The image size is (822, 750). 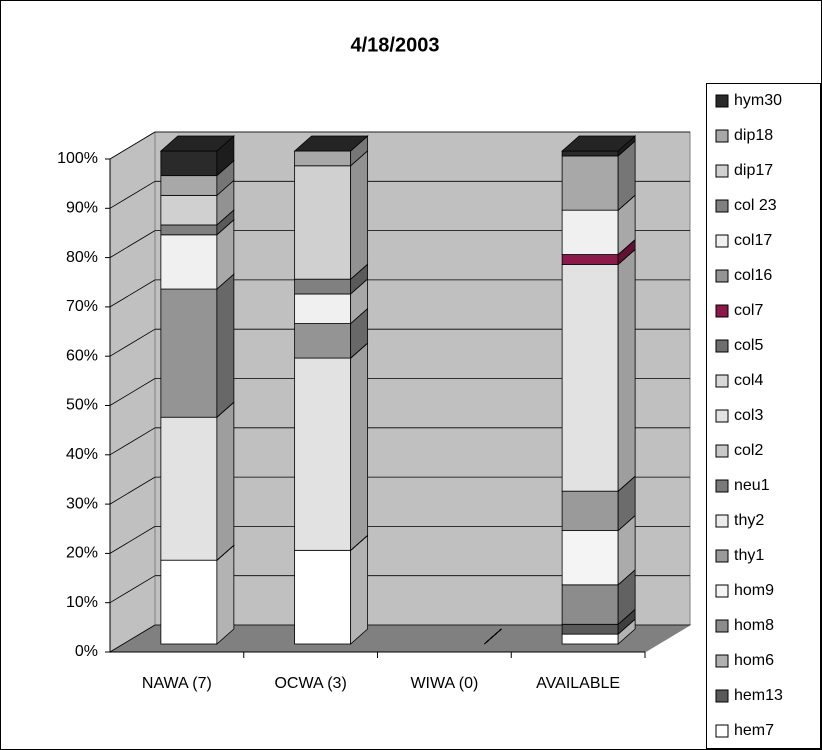 What do you see at coordinates (444, 683) in the screenshot?
I see `x-tick-label: WIWA (0)` at bounding box center [444, 683].